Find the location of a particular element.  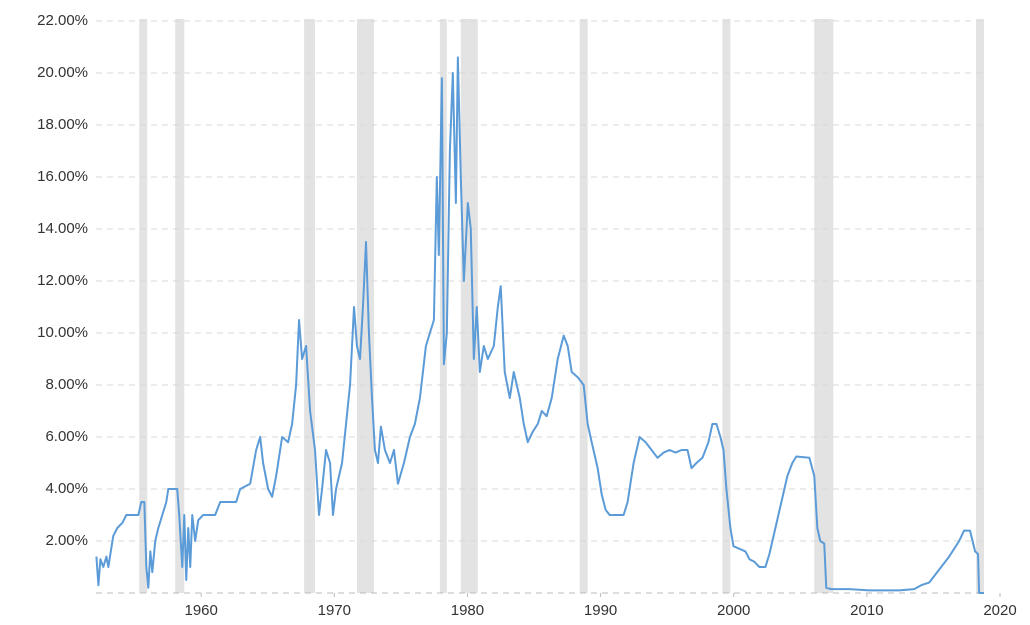

y-tick-label: 12.00% is located at coordinates (62, 280).